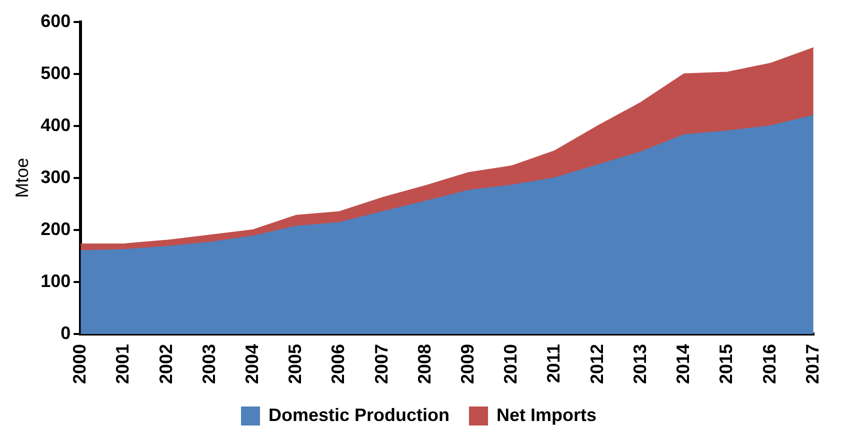 Image resolution: width=846 pixels, height=443 pixels. I want to click on x-tick-label: 2006, so click(338, 364).